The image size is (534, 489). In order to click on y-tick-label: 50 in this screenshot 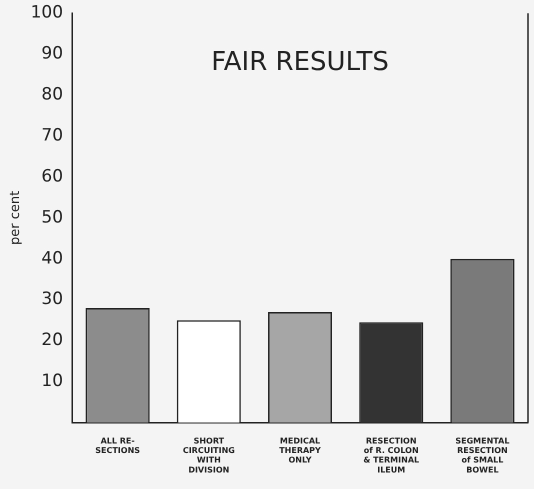, I will do `click(52, 217)`.